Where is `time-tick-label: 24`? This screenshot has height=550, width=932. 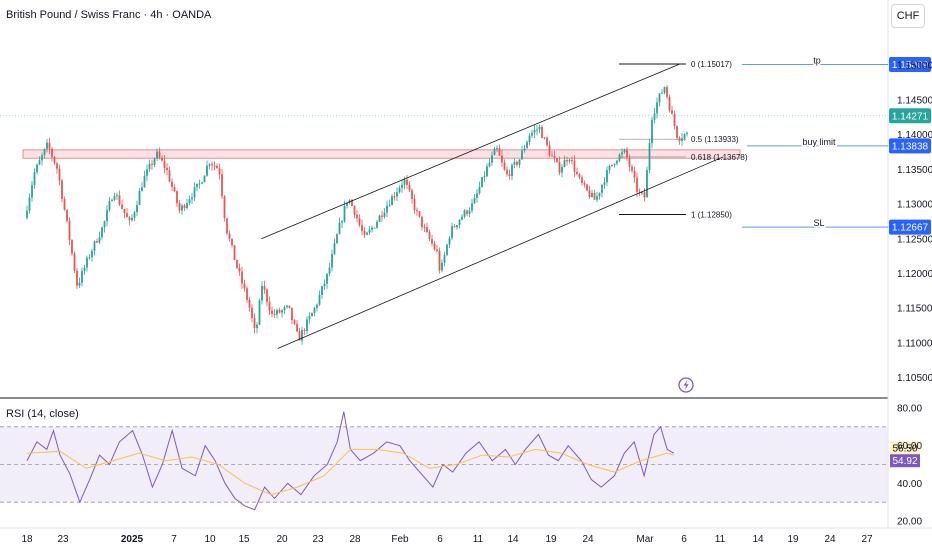
time-tick-label: 24 is located at coordinates (830, 539).